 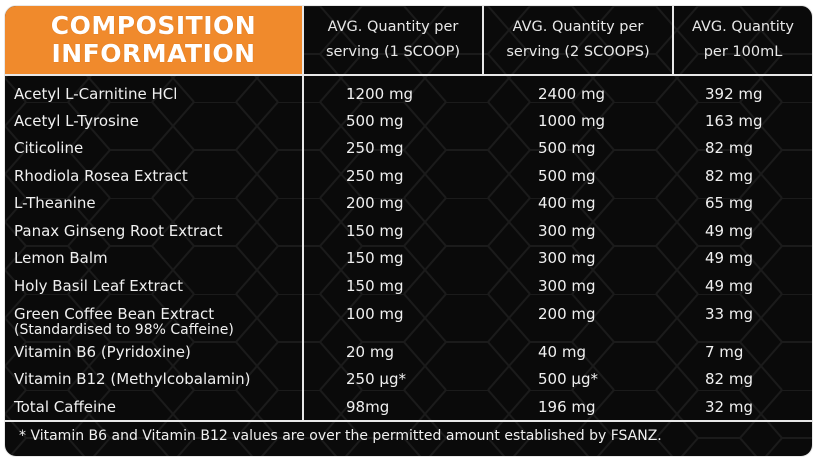 I want to click on value-per-100ml: 33 mg, so click(x=729, y=314).